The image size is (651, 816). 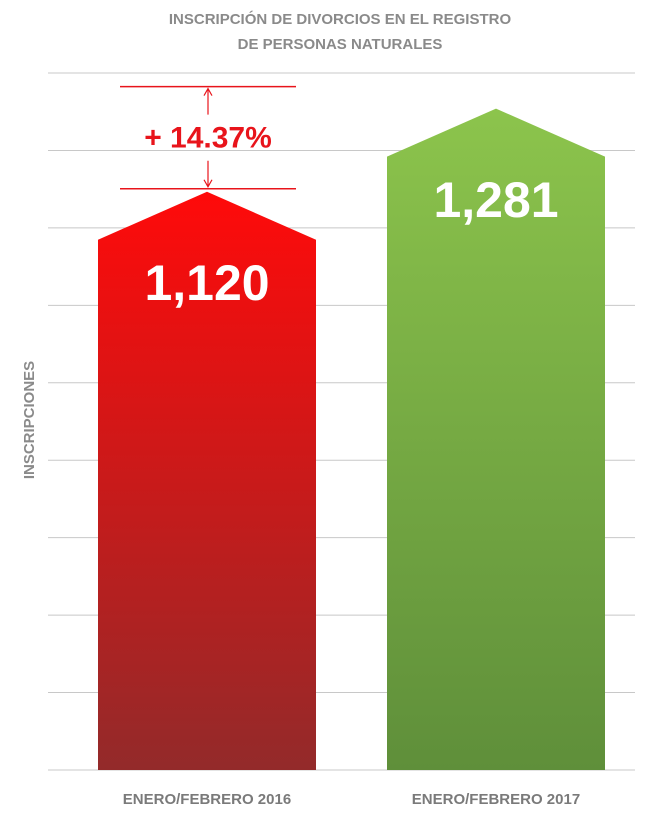 I want to click on x-tick-label: ENERO/FEBRERO 2016, so click(x=207, y=799).